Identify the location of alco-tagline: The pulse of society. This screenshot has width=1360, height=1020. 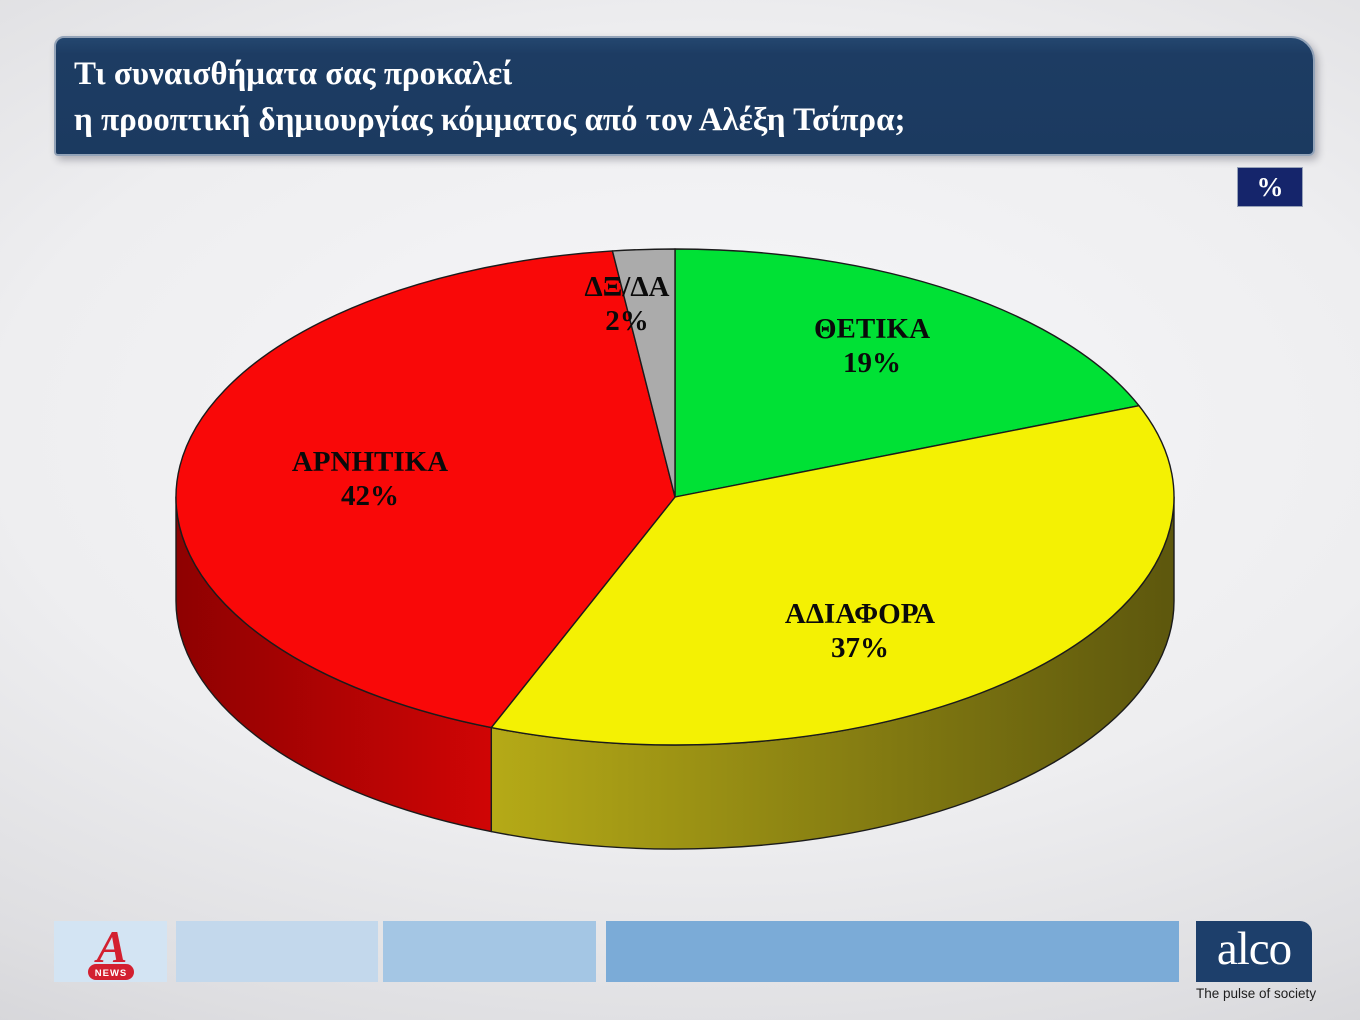
(1256, 993).